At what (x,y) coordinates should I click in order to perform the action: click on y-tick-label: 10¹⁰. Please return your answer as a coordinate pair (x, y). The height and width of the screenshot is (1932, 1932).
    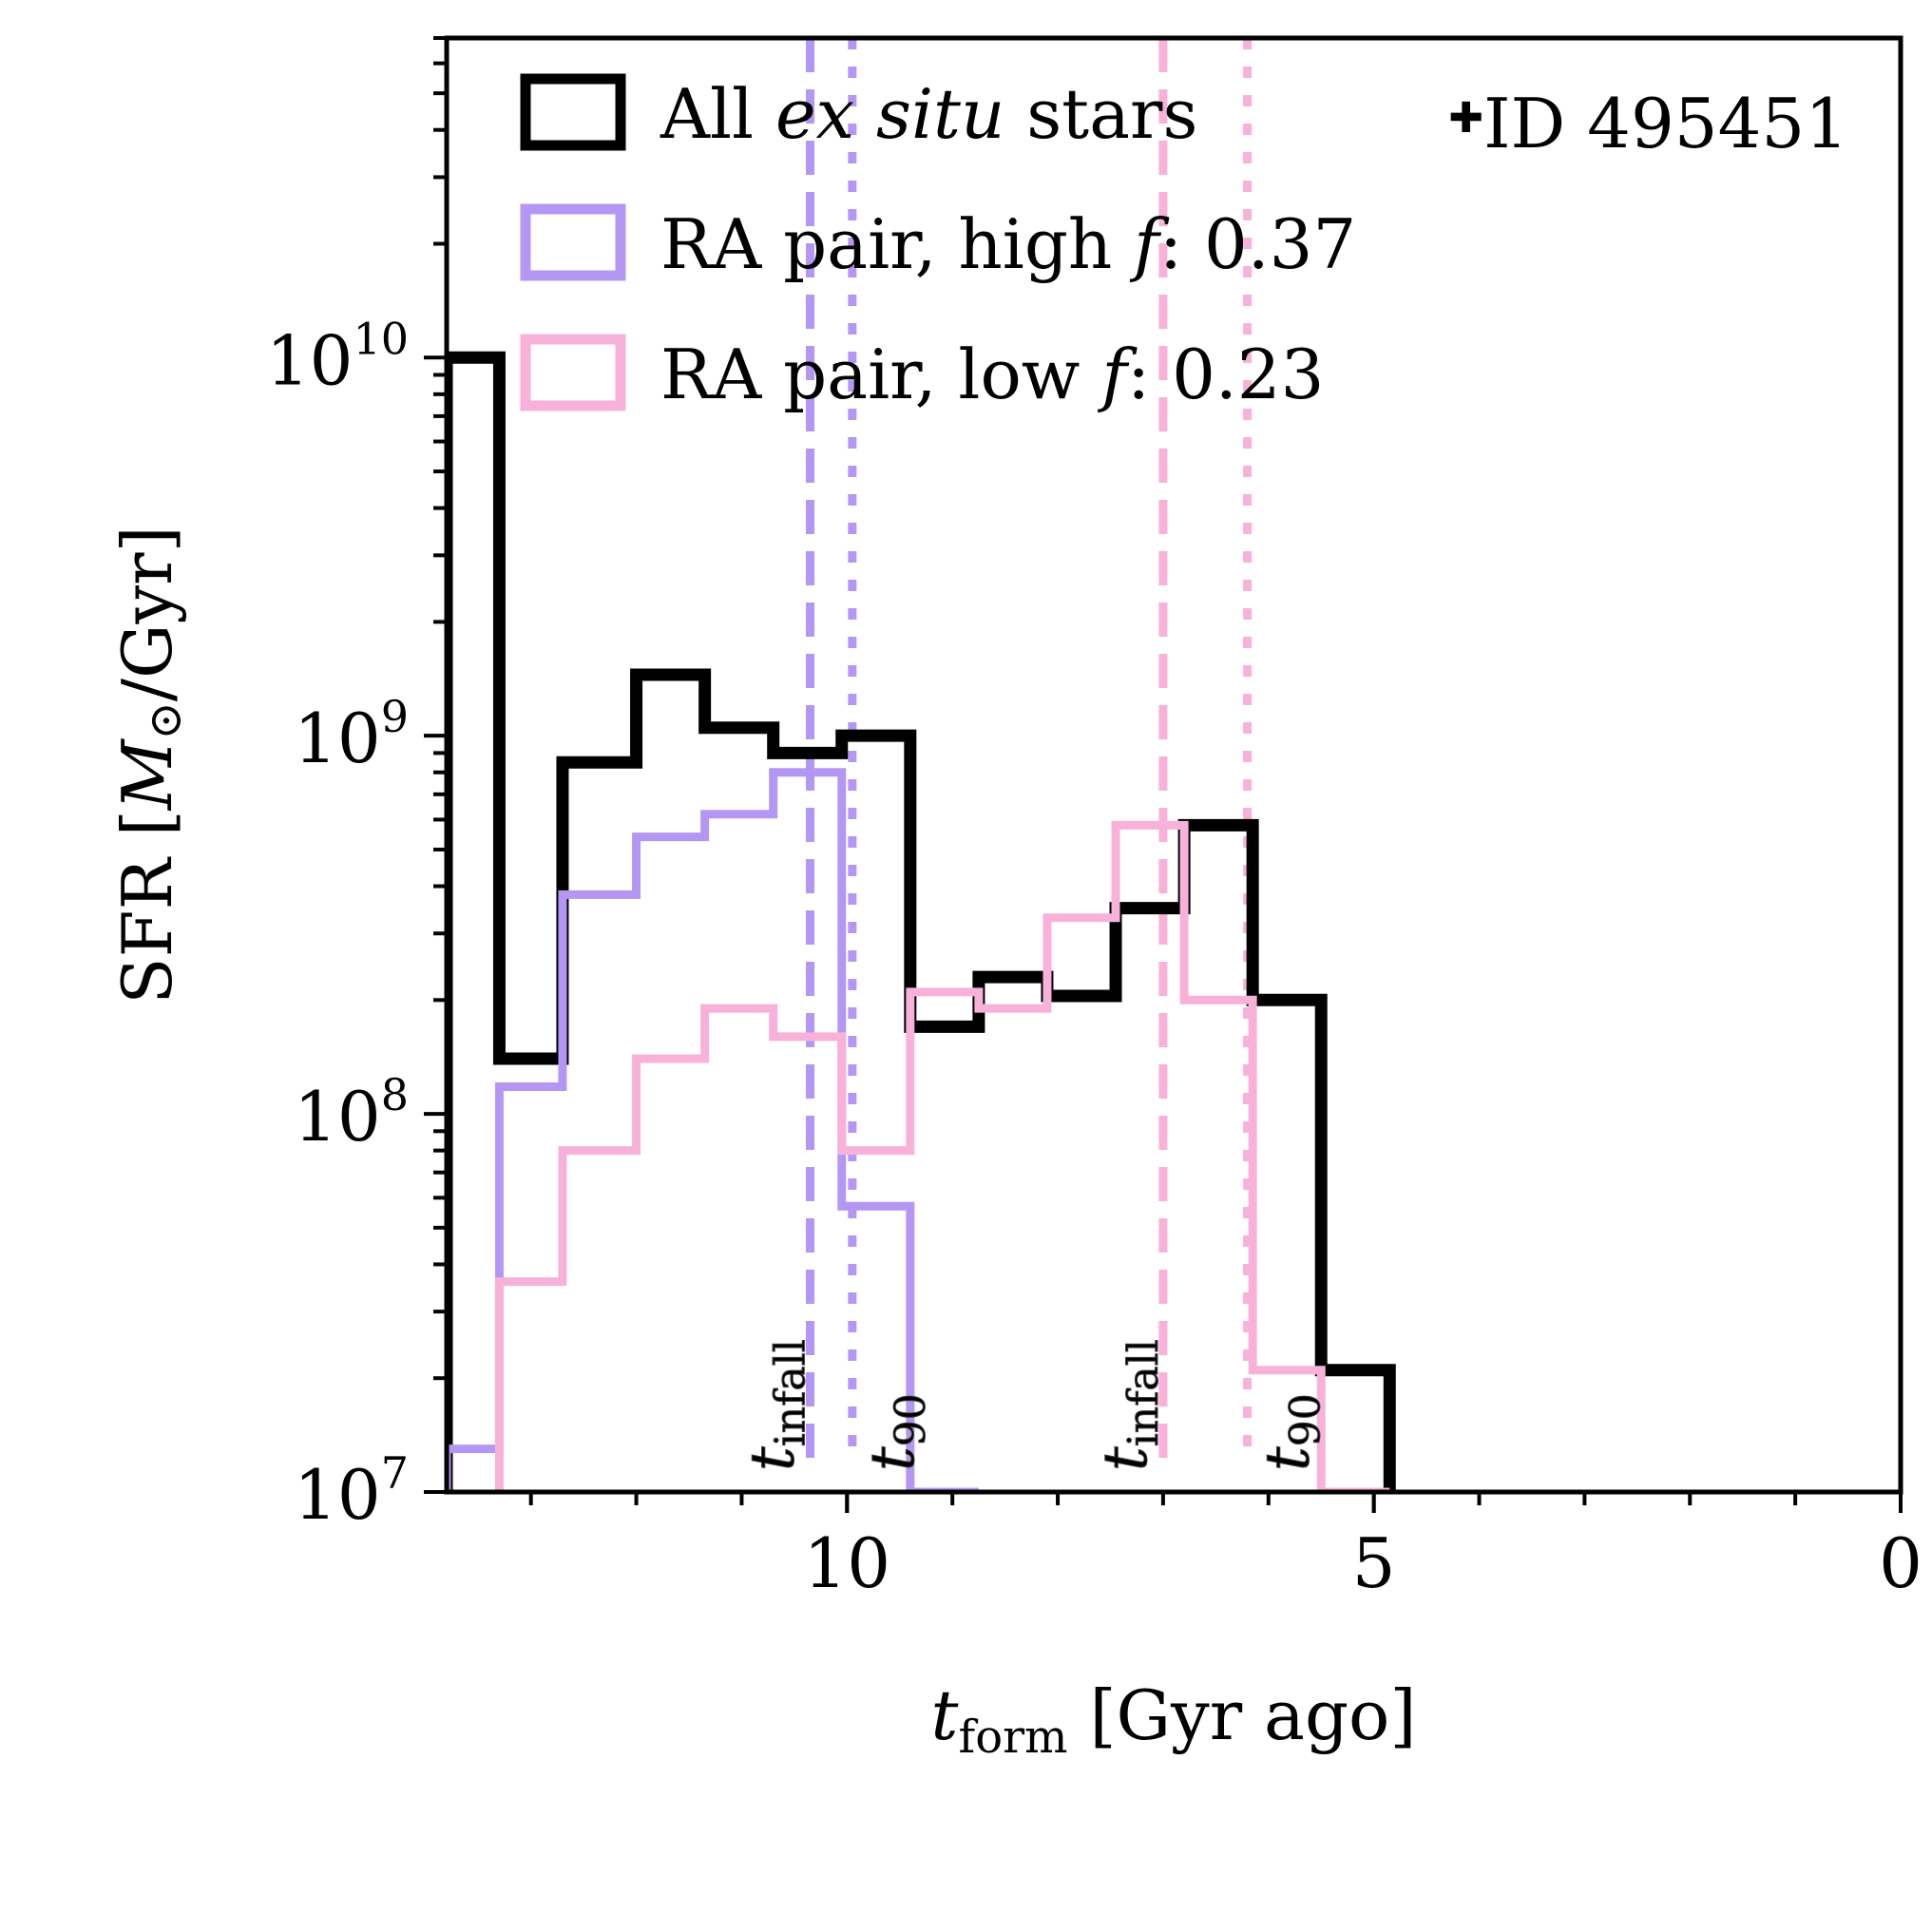
    Looking at the image, I should click on (337, 356).